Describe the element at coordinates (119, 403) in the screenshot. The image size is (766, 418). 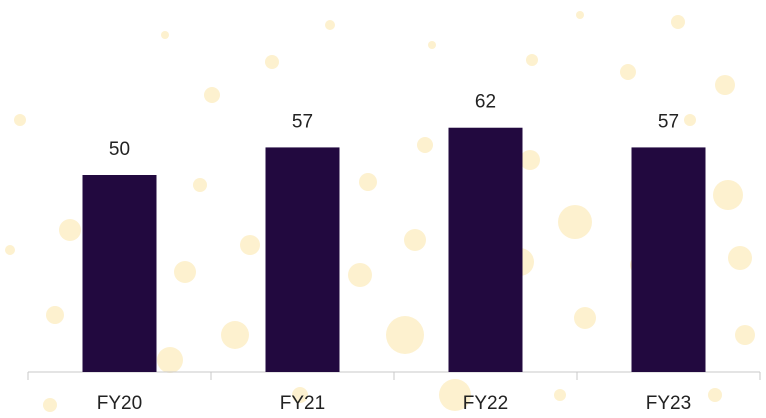
I see `x-tick-label: FY20` at that location.